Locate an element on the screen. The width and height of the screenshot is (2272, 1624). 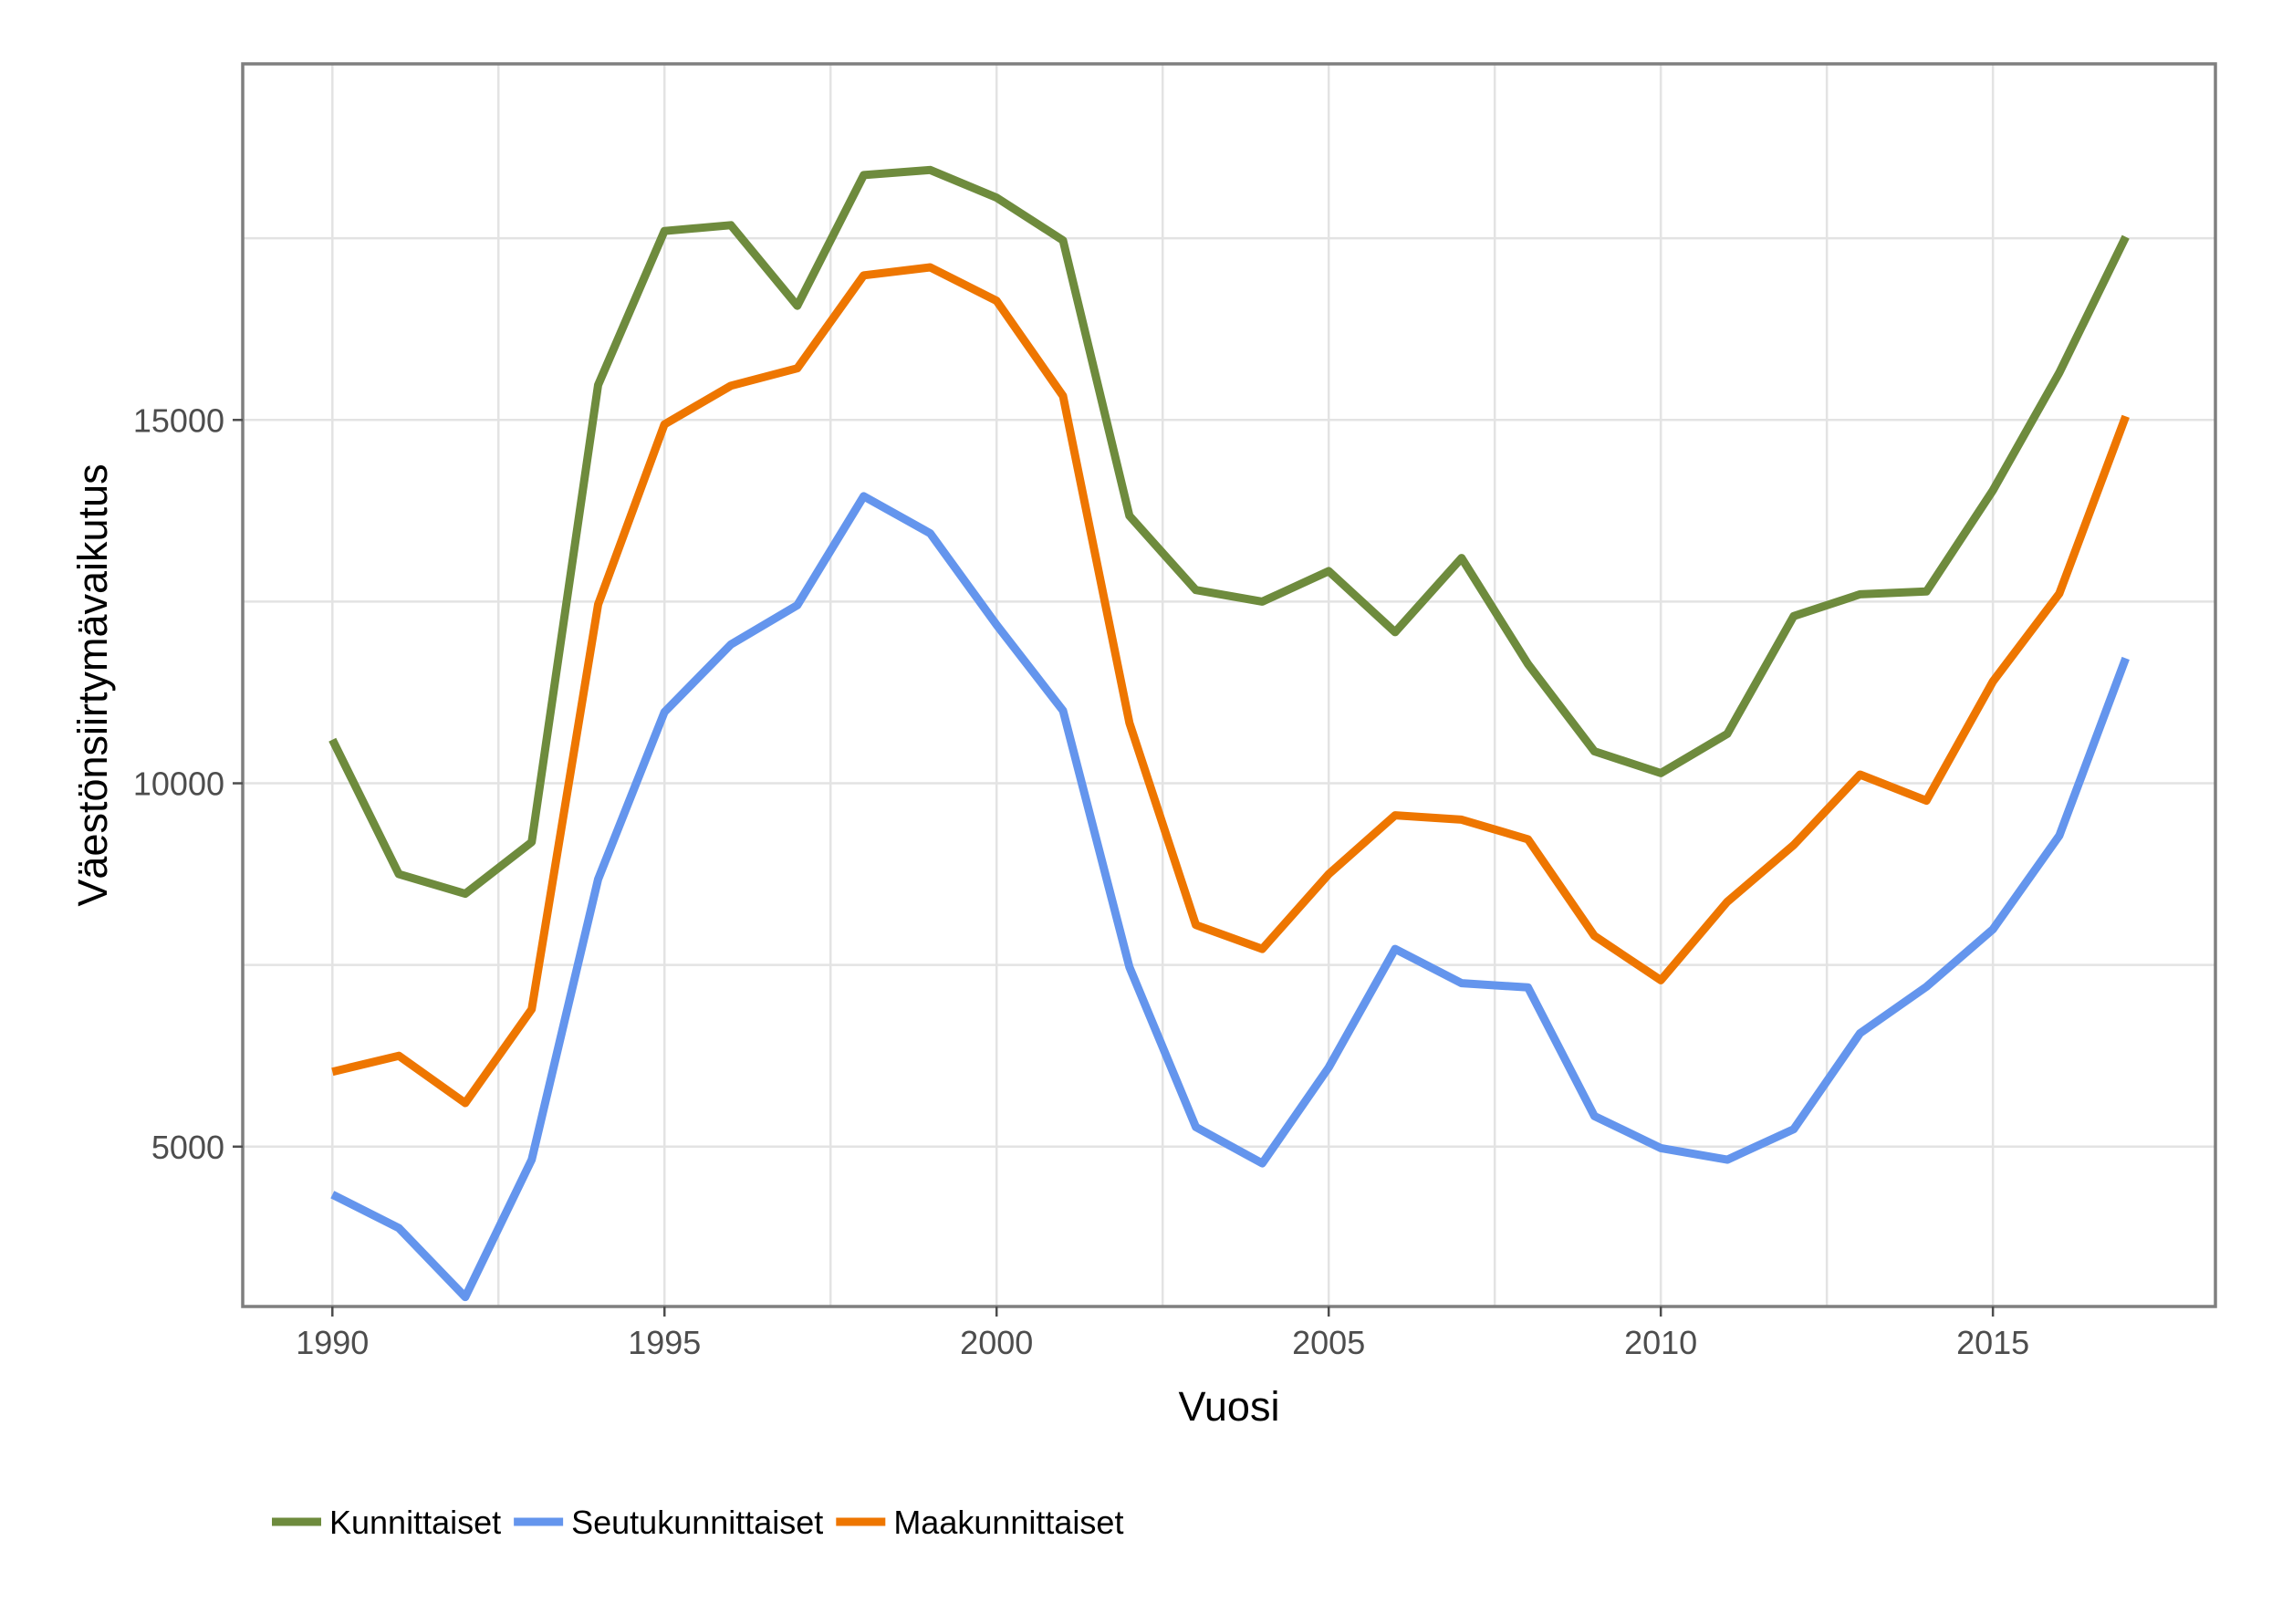
y-axis-title: Väestönsiirtymävaikutus is located at coordinates (92, 685).